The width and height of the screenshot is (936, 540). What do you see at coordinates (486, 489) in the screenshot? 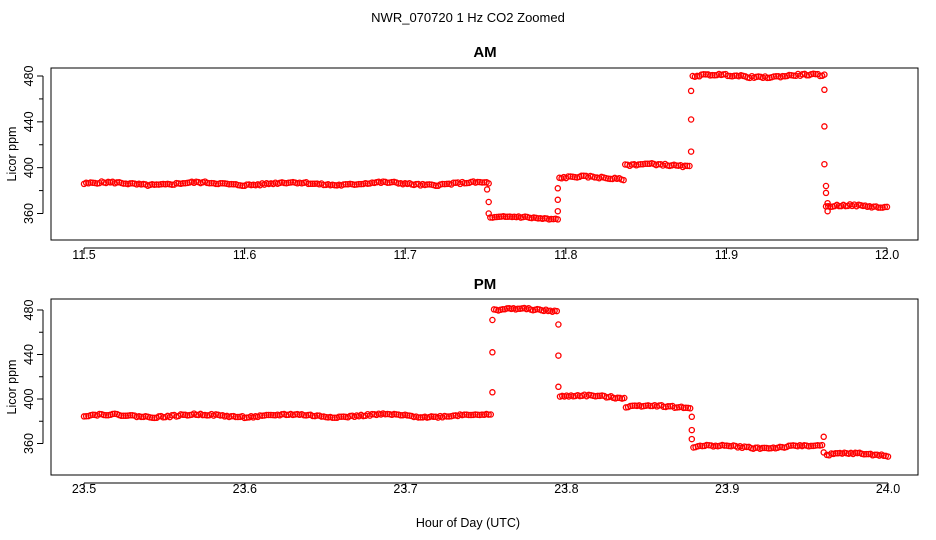
I see `pm-x-axis: 23.5 23.6 23.7 23.8 23.9 24.0` at bounding box center [486, 489].